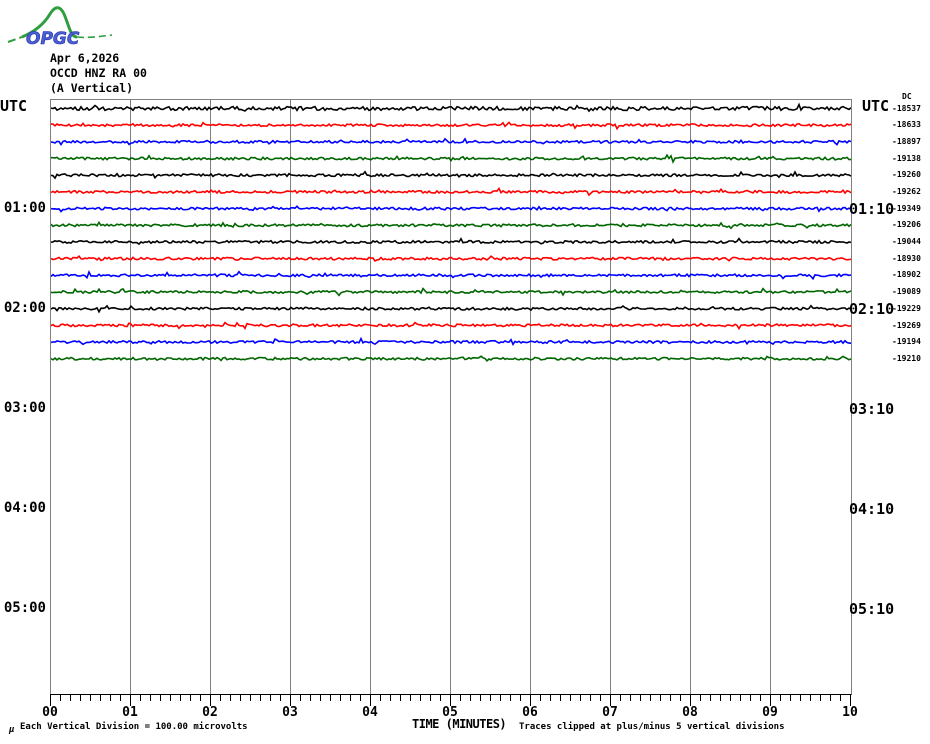 This screenshot has height=744, width=930. I want to click on trace-dc-value: -19138, so click(906, 158).